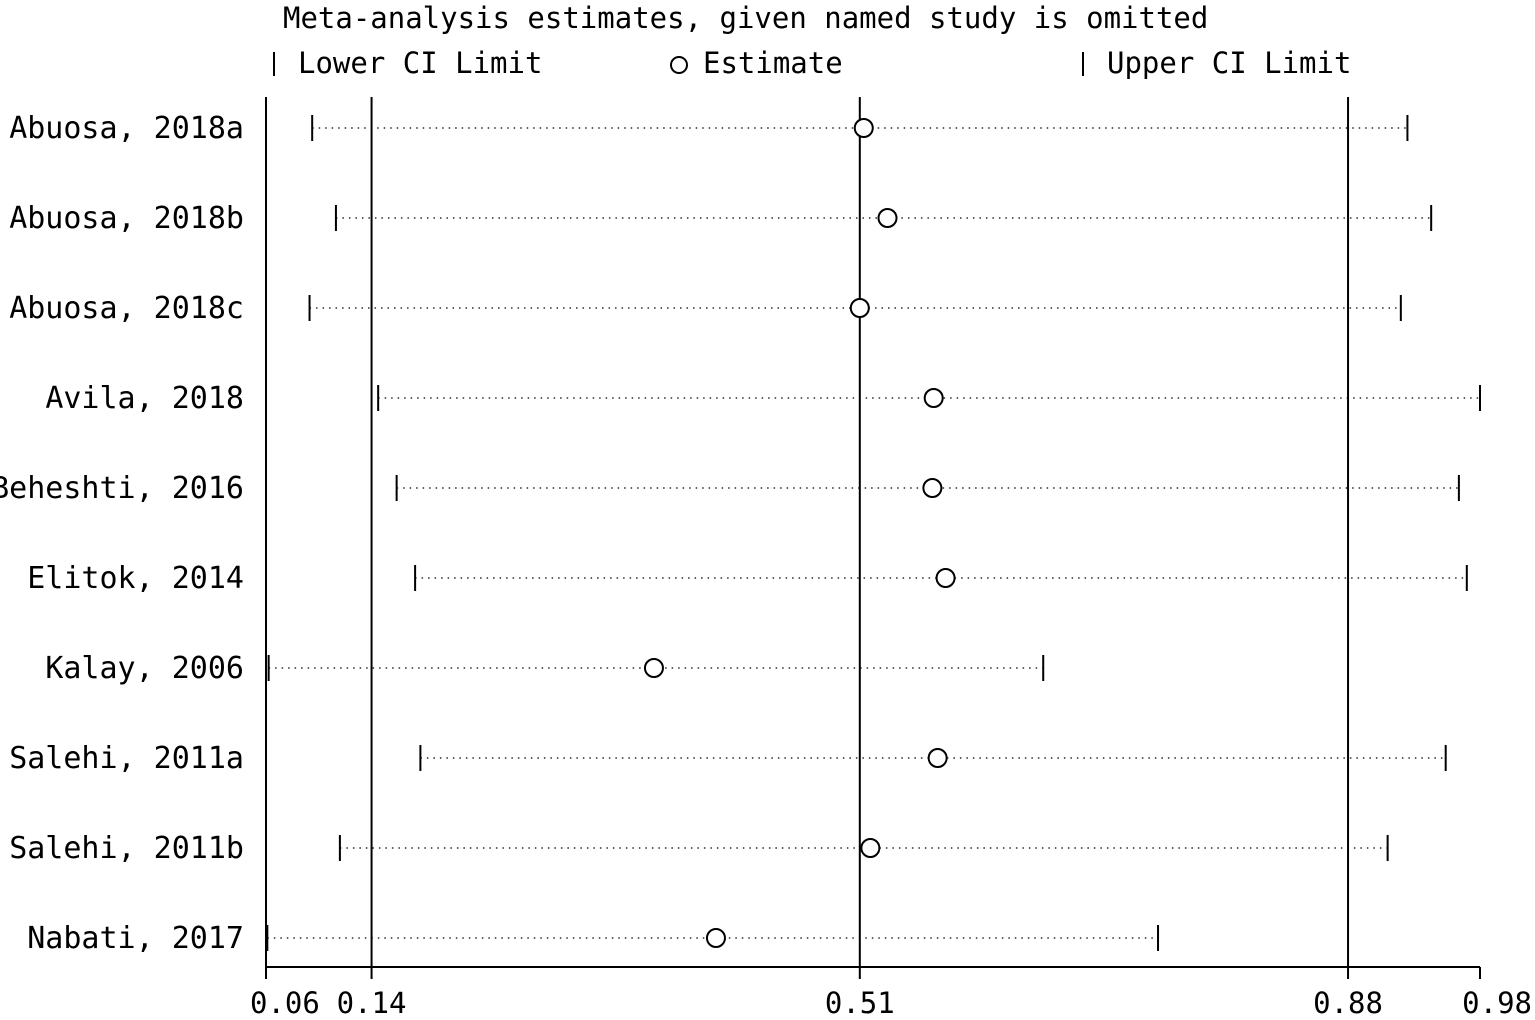 The width and height of the screenshot is (1535, 1020). Describe the element at coordinates (126, 218) in the screenshot. I see `study-label: Abuosa, 2018b` at that location.